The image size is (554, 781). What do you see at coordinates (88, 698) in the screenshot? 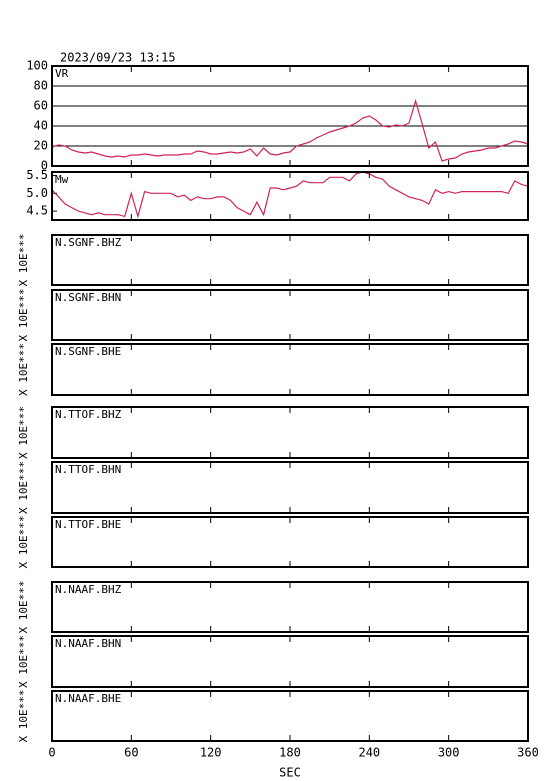
I see `panel-label: N.NAAF.BHE` at bounding box center [88, 698].